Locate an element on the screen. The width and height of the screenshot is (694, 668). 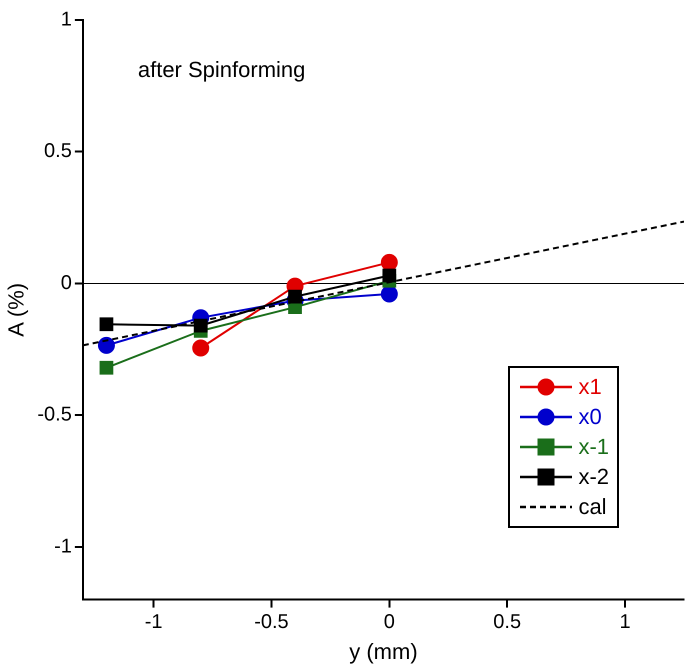
annotation: after Spinforming is located at coordinates (222, 69).